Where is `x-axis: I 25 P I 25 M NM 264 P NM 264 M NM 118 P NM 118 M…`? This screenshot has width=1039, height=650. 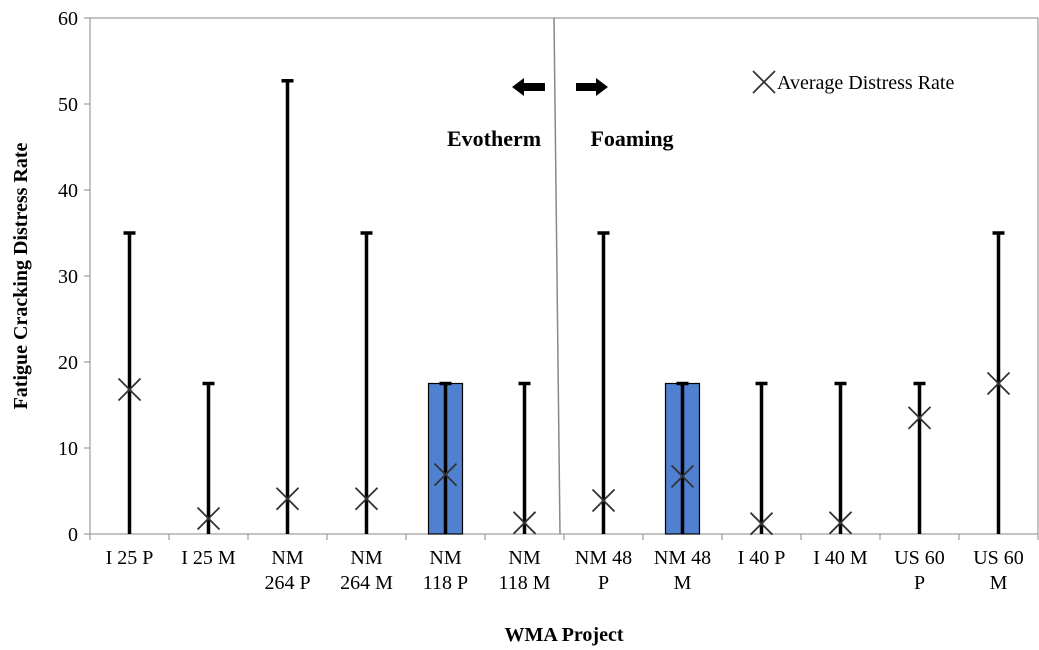 x-axis: I 25 P I 25 M NM 264 P NM 264 M NM 118 P NM 118 M… is located at coordinates (564, 564).